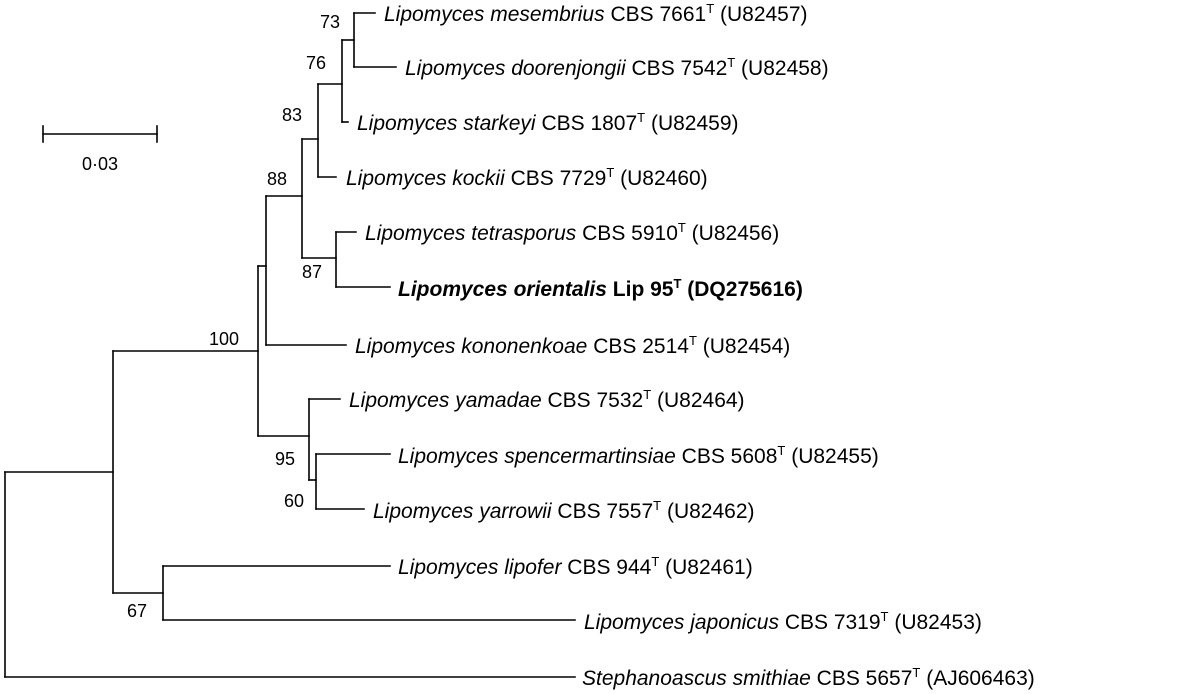  Describe the element at coordinates (312, 272) in the screenshot. I see `bootstrap-87: 87` at that location.